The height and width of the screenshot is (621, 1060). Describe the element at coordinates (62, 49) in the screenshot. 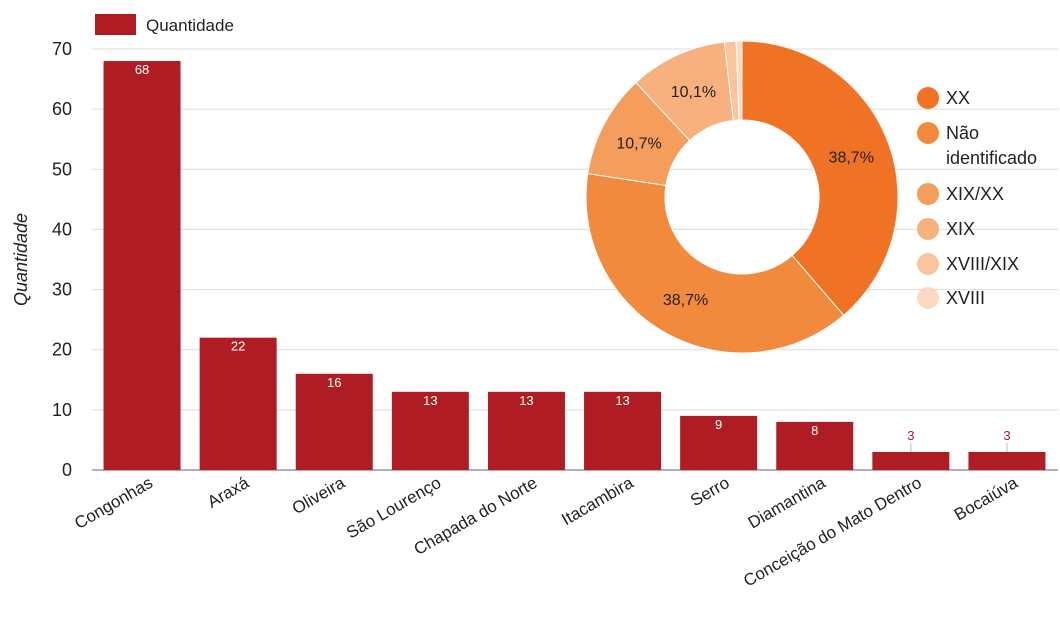

I see `y-tick-label: 70` at that location.